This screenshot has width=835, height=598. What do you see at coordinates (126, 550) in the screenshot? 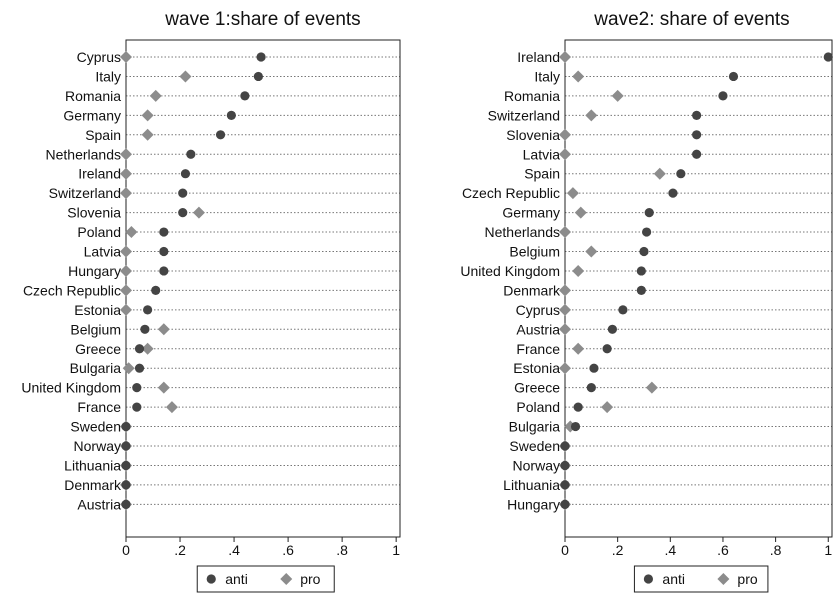
I see `panel-1-x-tick-label: 0` at bounding box center [126, 550].